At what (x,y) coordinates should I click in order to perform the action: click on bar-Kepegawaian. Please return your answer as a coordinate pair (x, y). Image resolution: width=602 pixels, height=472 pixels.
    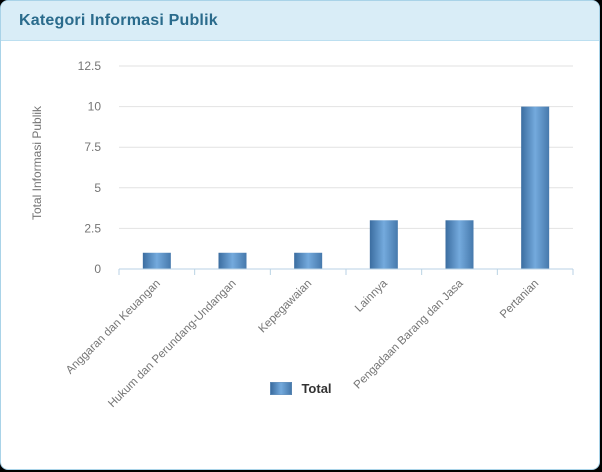
    Looking at the image, I should click on (308, 260).